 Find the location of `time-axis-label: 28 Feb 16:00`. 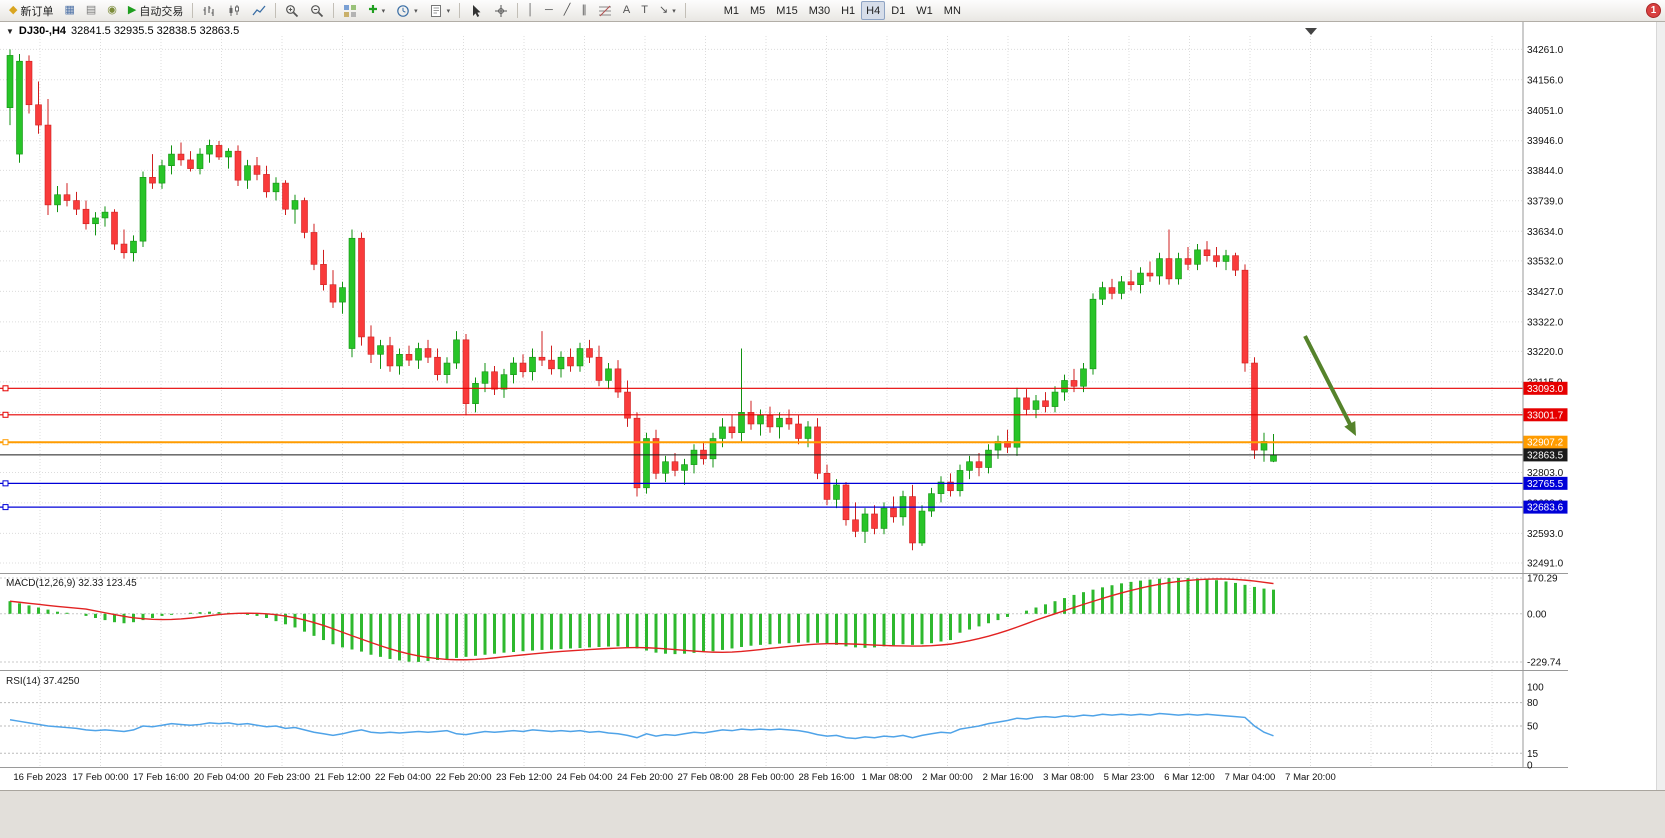

time-axis-label: 28 Feb 16:00 is located at coordinates (827, 777).